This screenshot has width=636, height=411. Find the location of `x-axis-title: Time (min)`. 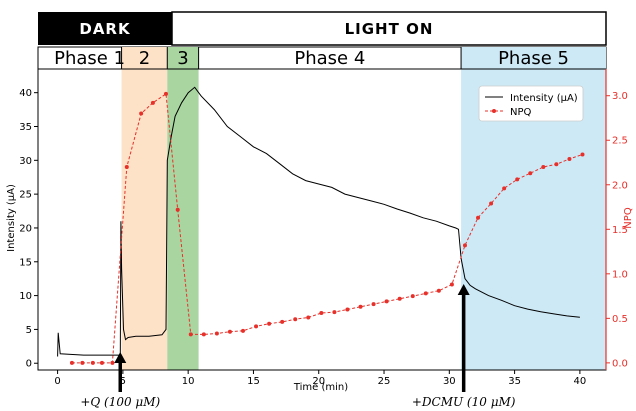

x-axis-title: Time (min) is located at coordinates (320, 387).